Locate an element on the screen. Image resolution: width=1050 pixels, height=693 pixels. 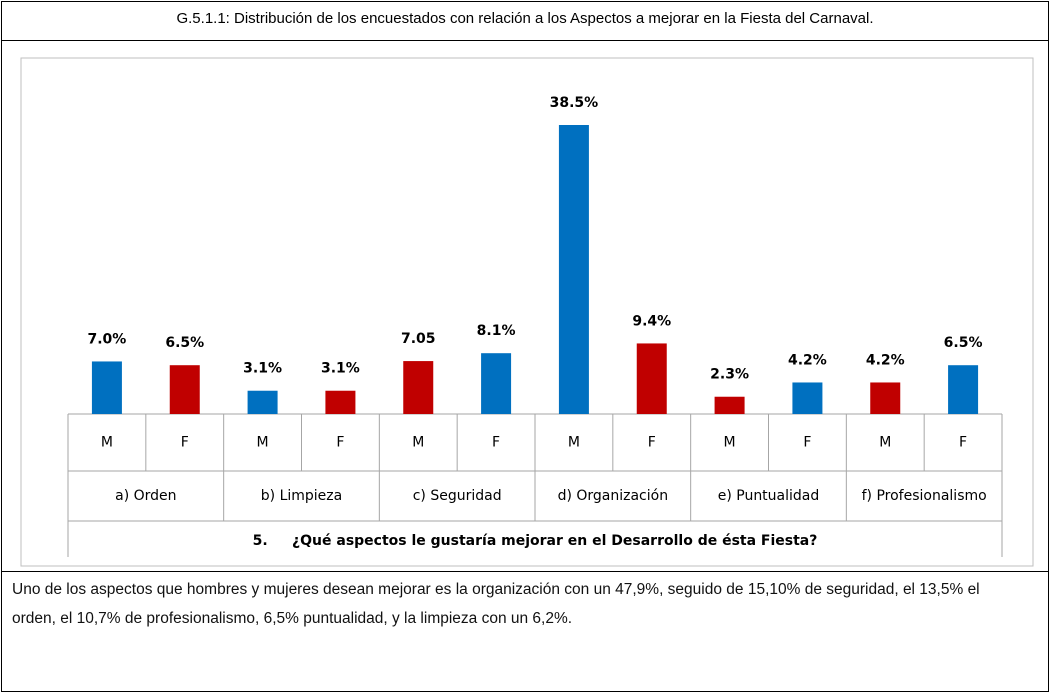
group-label: b) Limpieza is located at coordinates (301, 496).